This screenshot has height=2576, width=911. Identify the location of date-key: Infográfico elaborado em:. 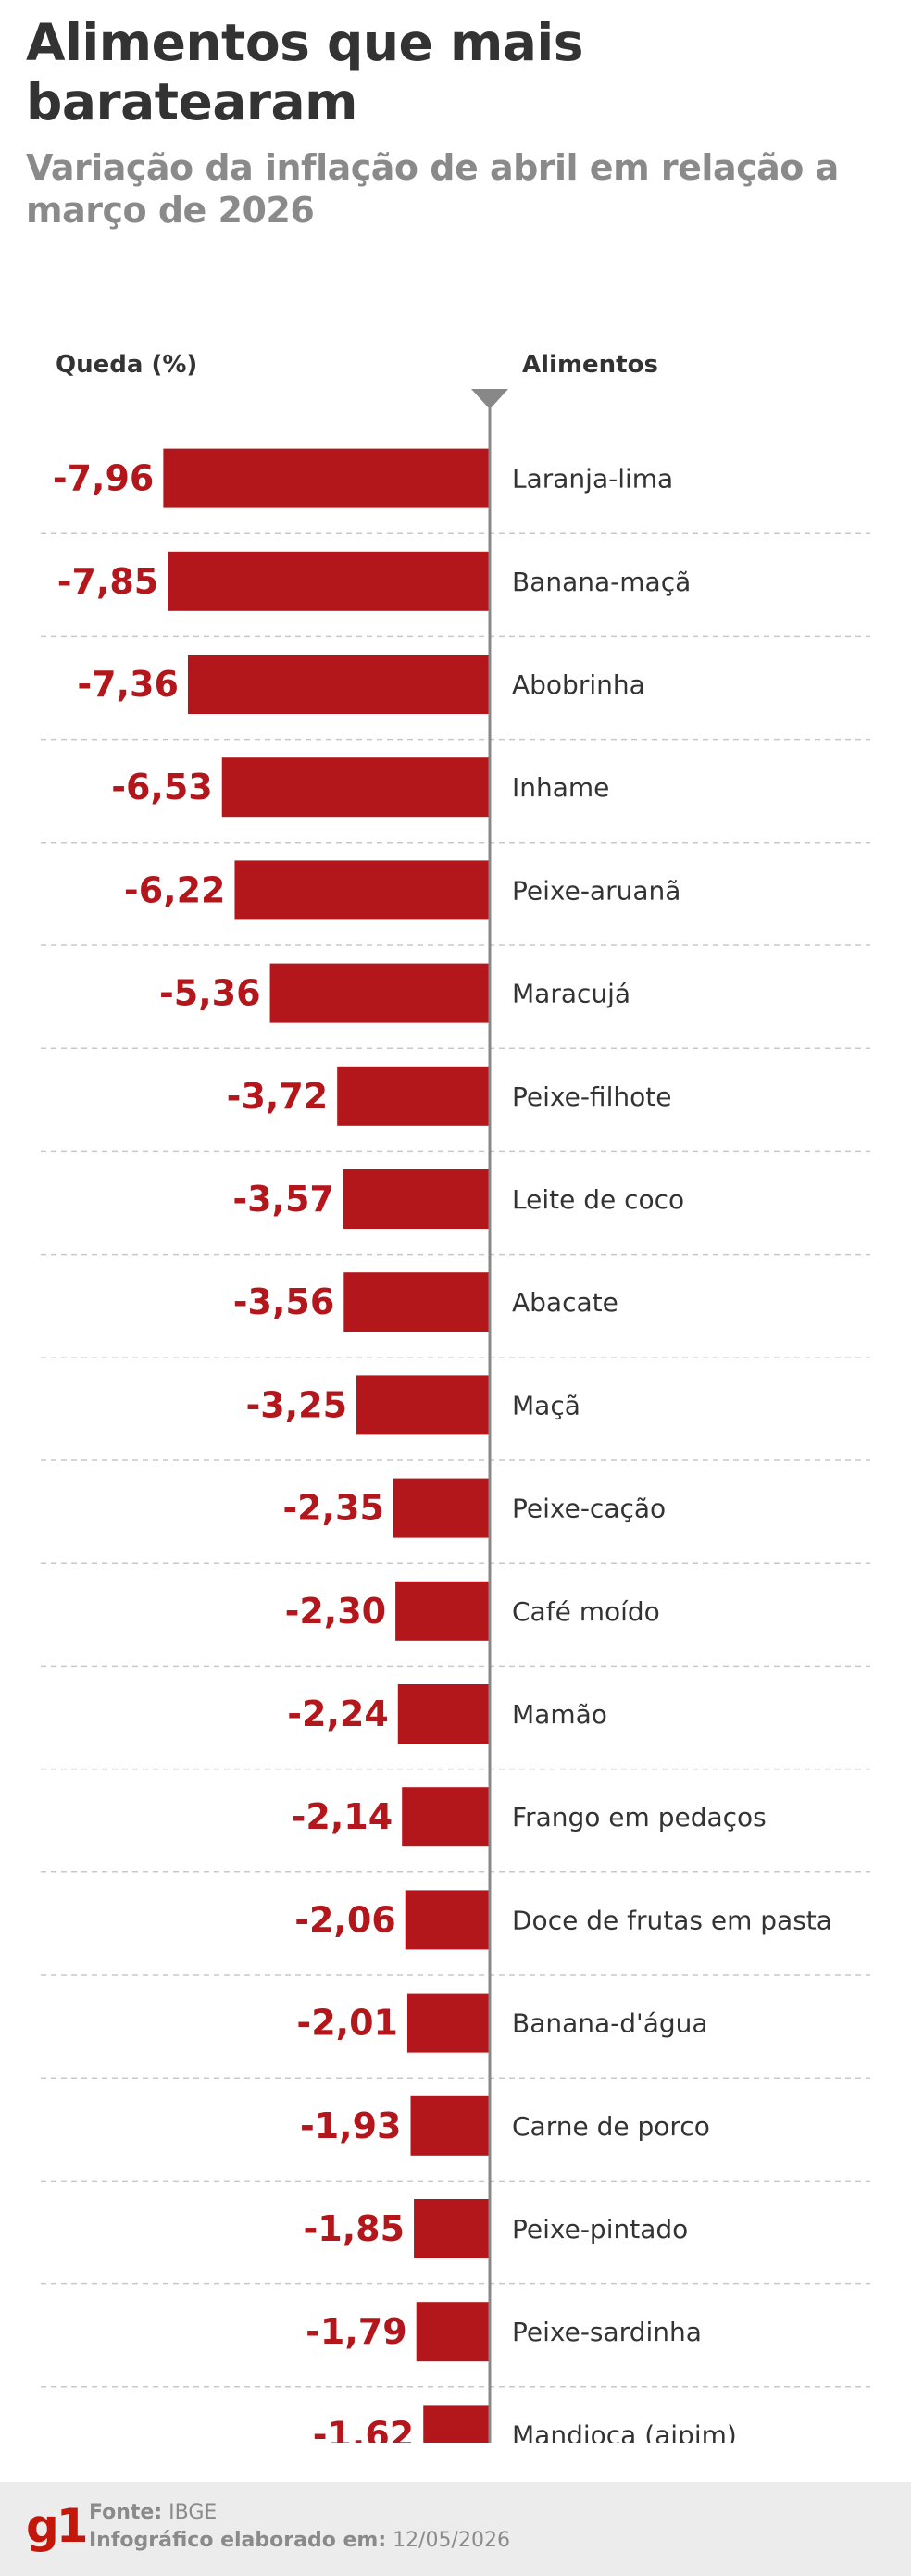
(238, 2541).